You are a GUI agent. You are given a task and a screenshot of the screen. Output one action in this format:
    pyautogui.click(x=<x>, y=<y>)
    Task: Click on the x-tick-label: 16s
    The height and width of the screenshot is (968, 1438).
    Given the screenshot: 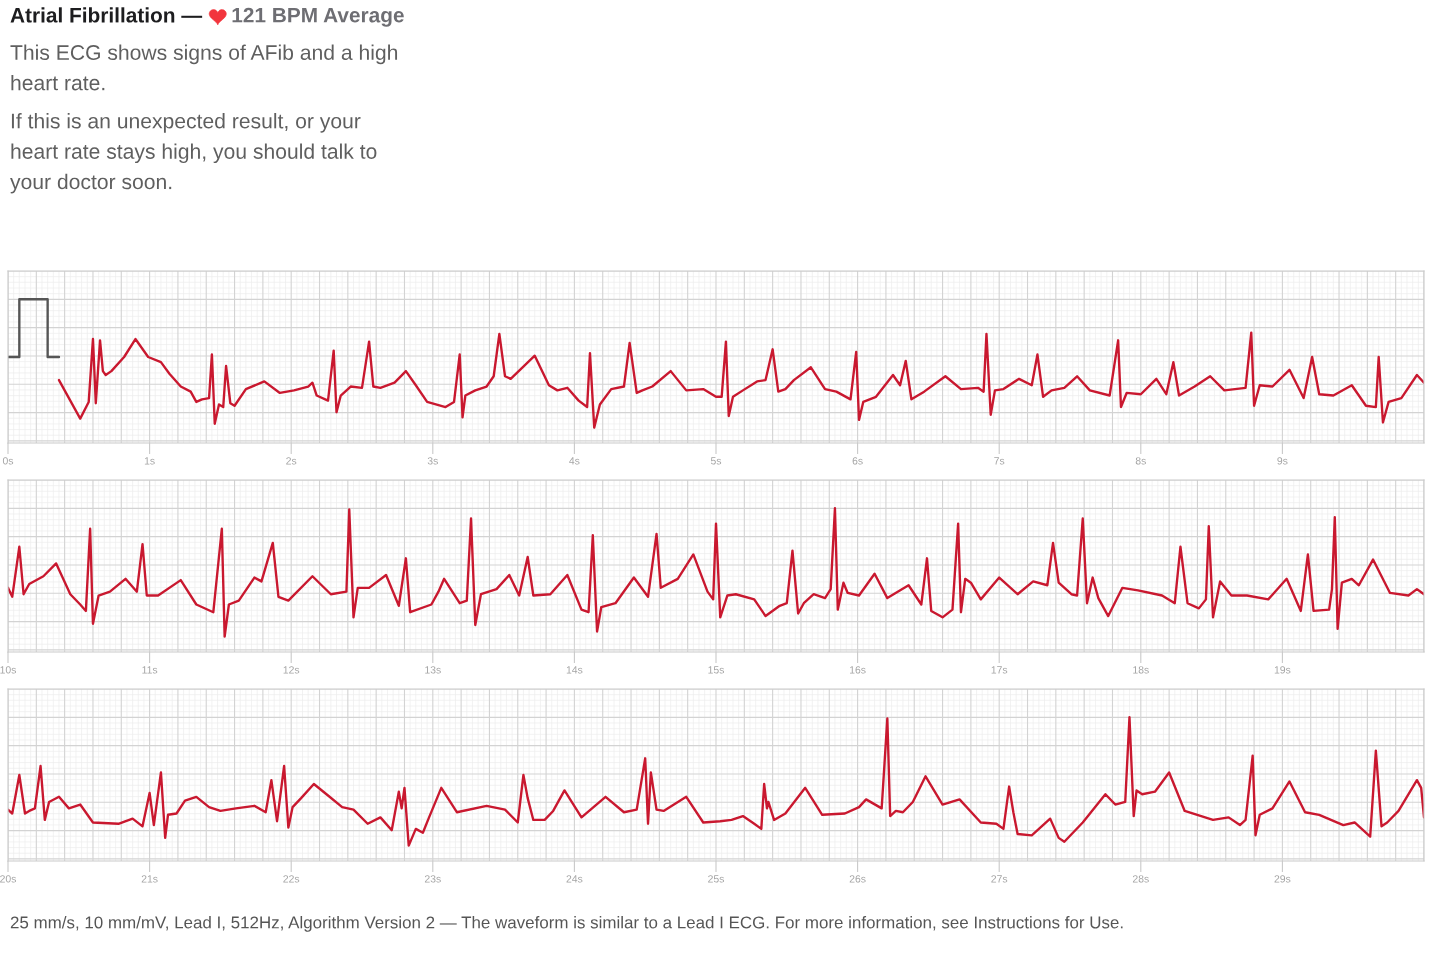 What is the action you would take?
    pyautogui.click(x=858, y=670)
    